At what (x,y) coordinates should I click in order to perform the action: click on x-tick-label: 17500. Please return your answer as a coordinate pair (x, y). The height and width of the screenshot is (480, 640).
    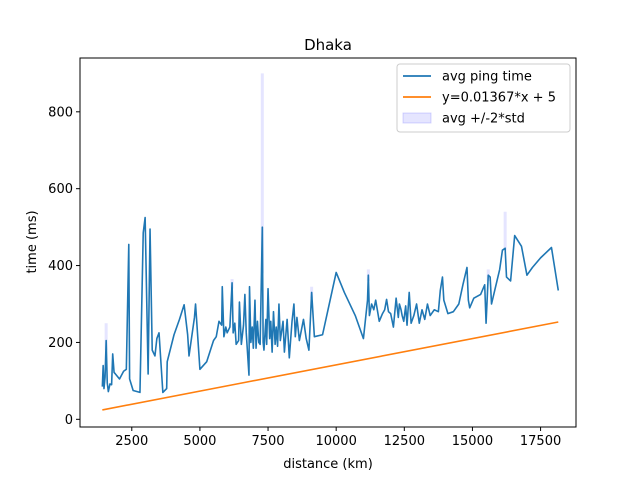
    Looking at the image, I should click on (540, 441).